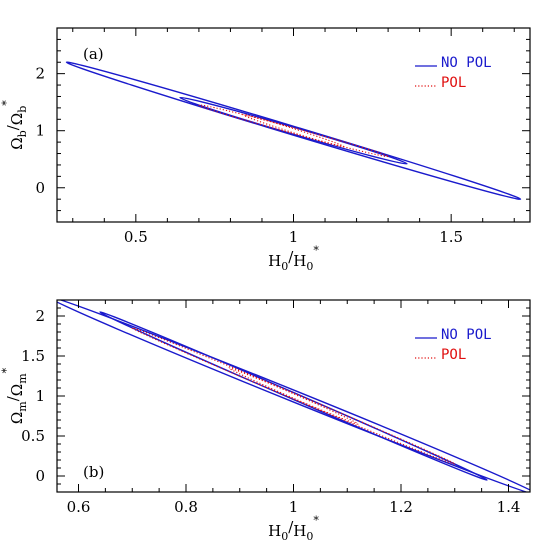 The width and height of the screenshot is (554, 554). What do you see at coordinates (79, 507) in the screenshot?
I see `x-tick-label: 0.6` at bounding box center [79, 507].